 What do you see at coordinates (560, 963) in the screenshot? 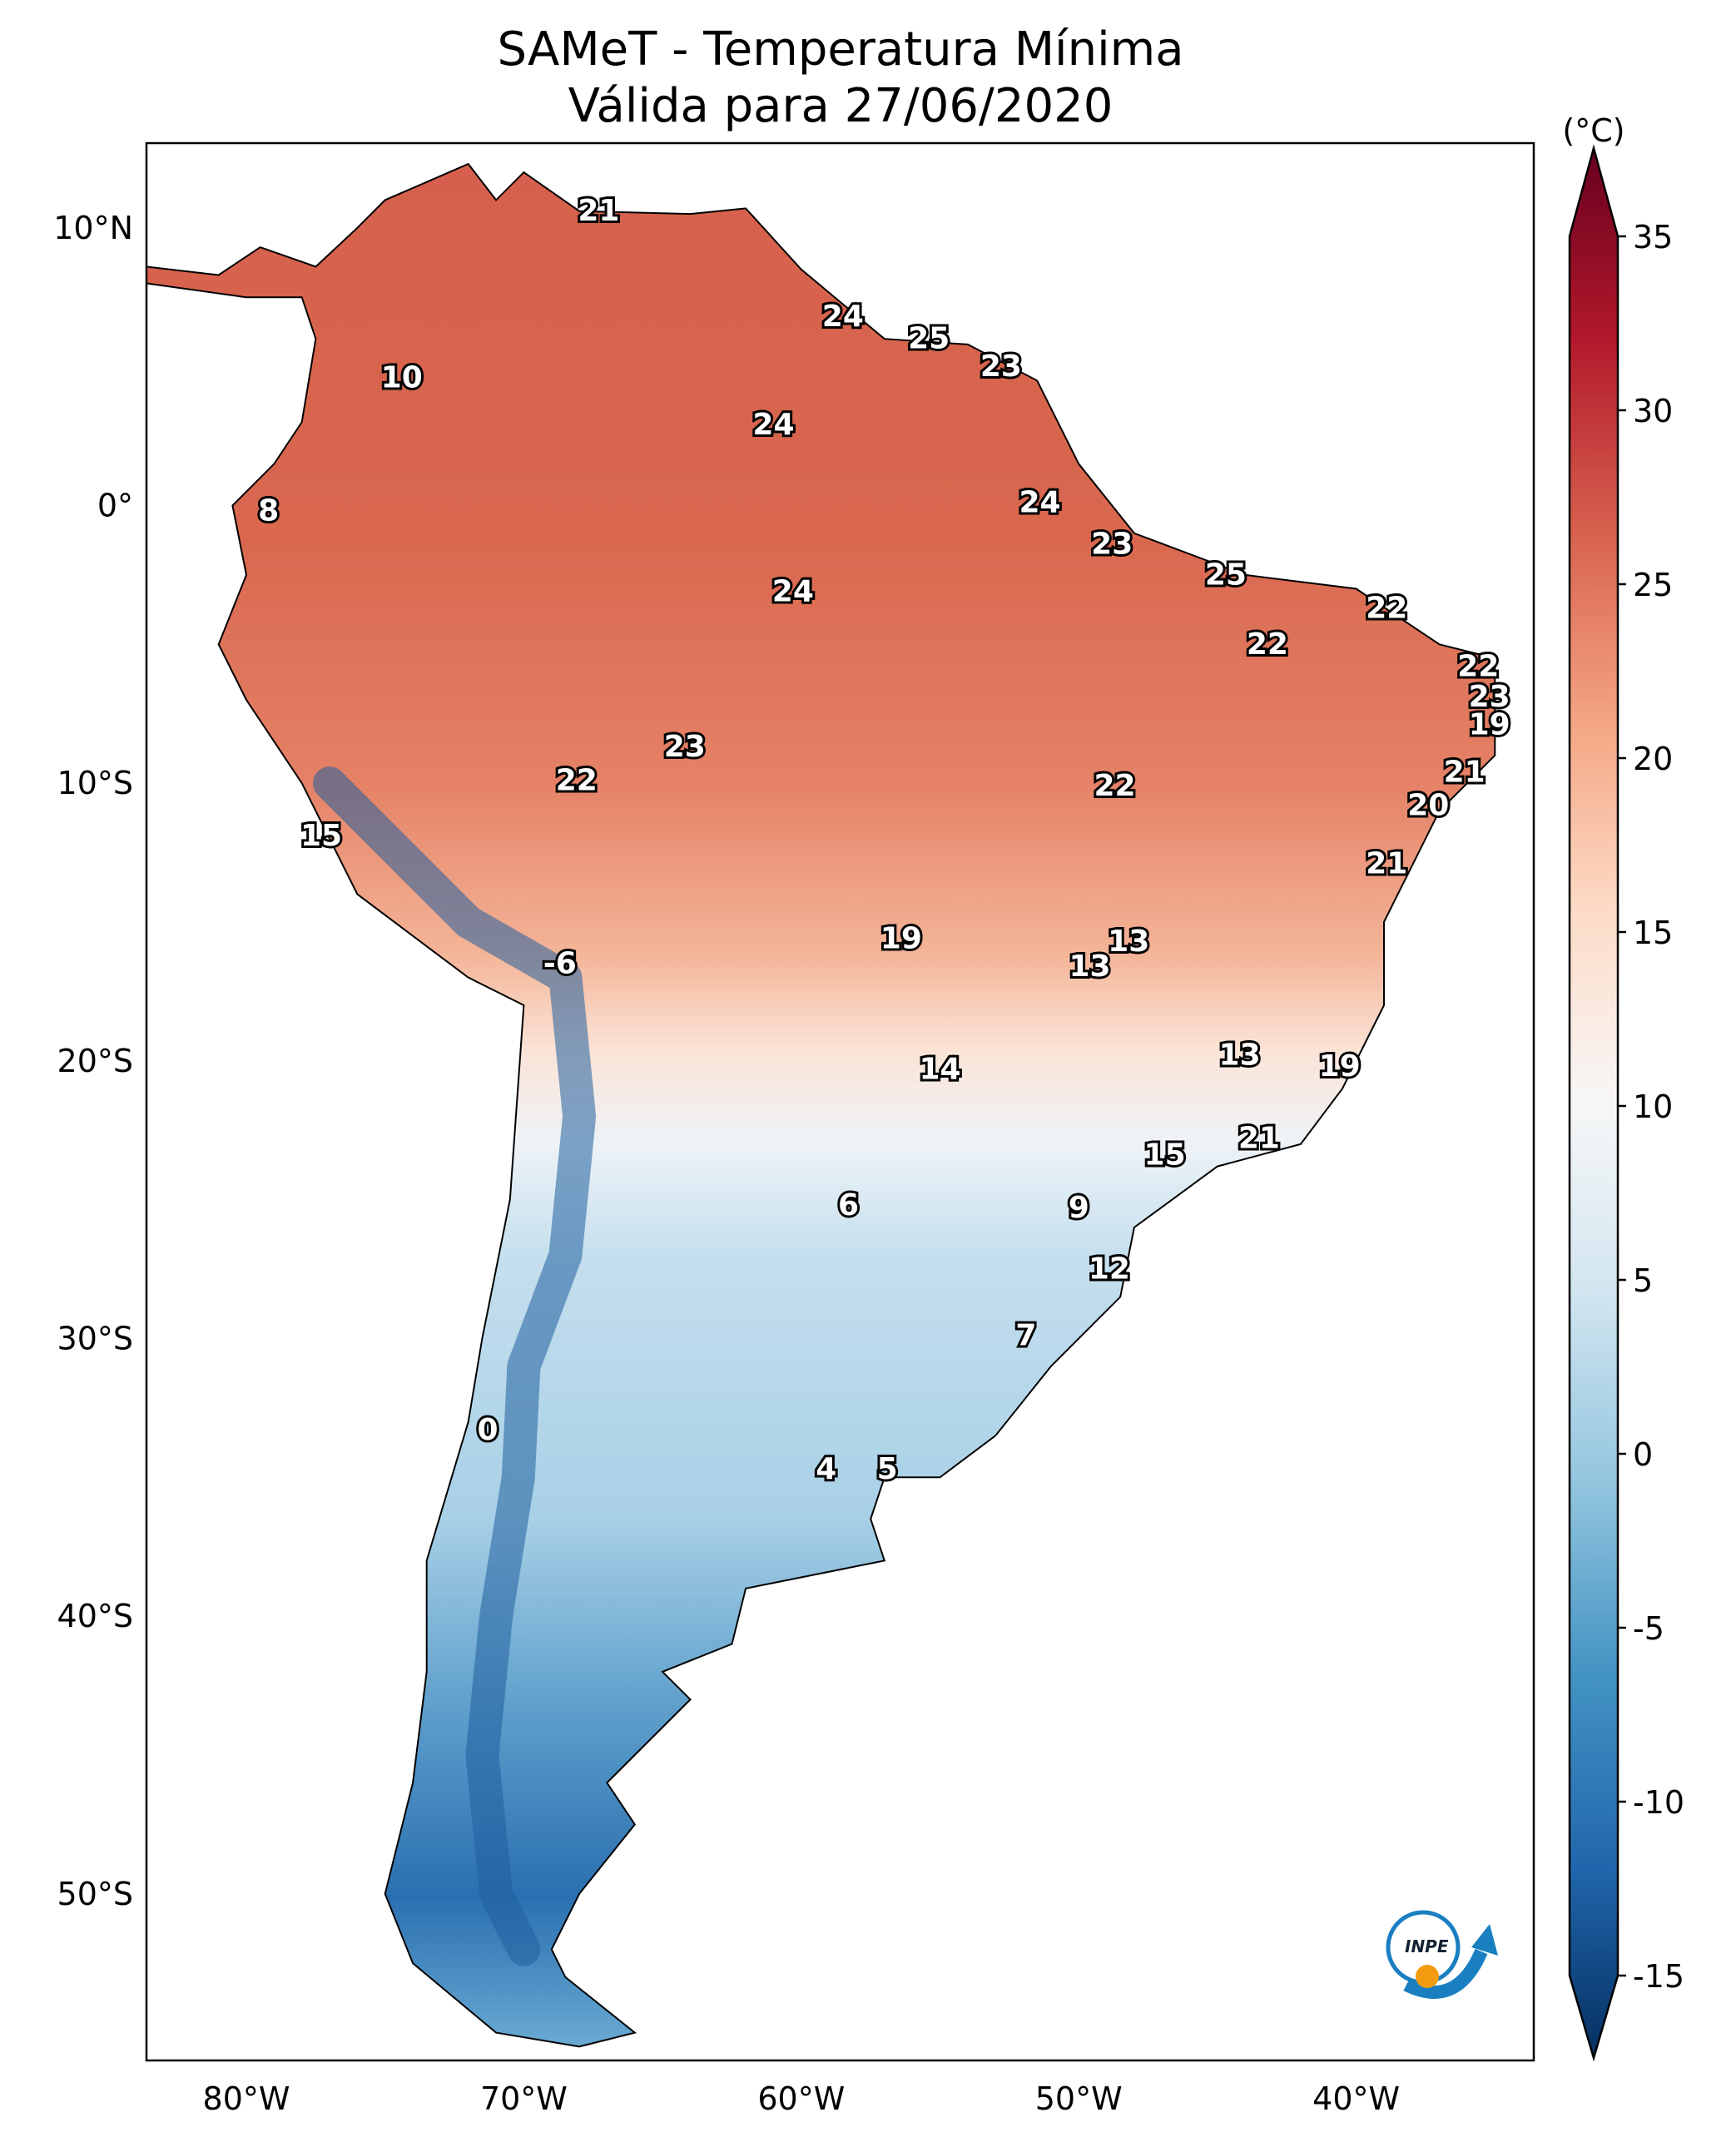
I see `station-value-label: -6` at bounding box center [560, 963].